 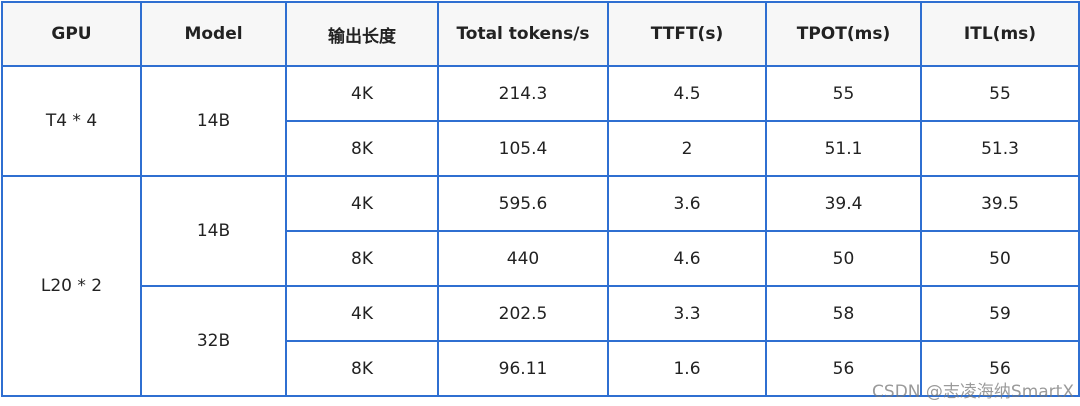 What do you see at coordinates (1000, 313) in the screenshot?
I see `table-cell: 59` at bounding box center [1000, 313].